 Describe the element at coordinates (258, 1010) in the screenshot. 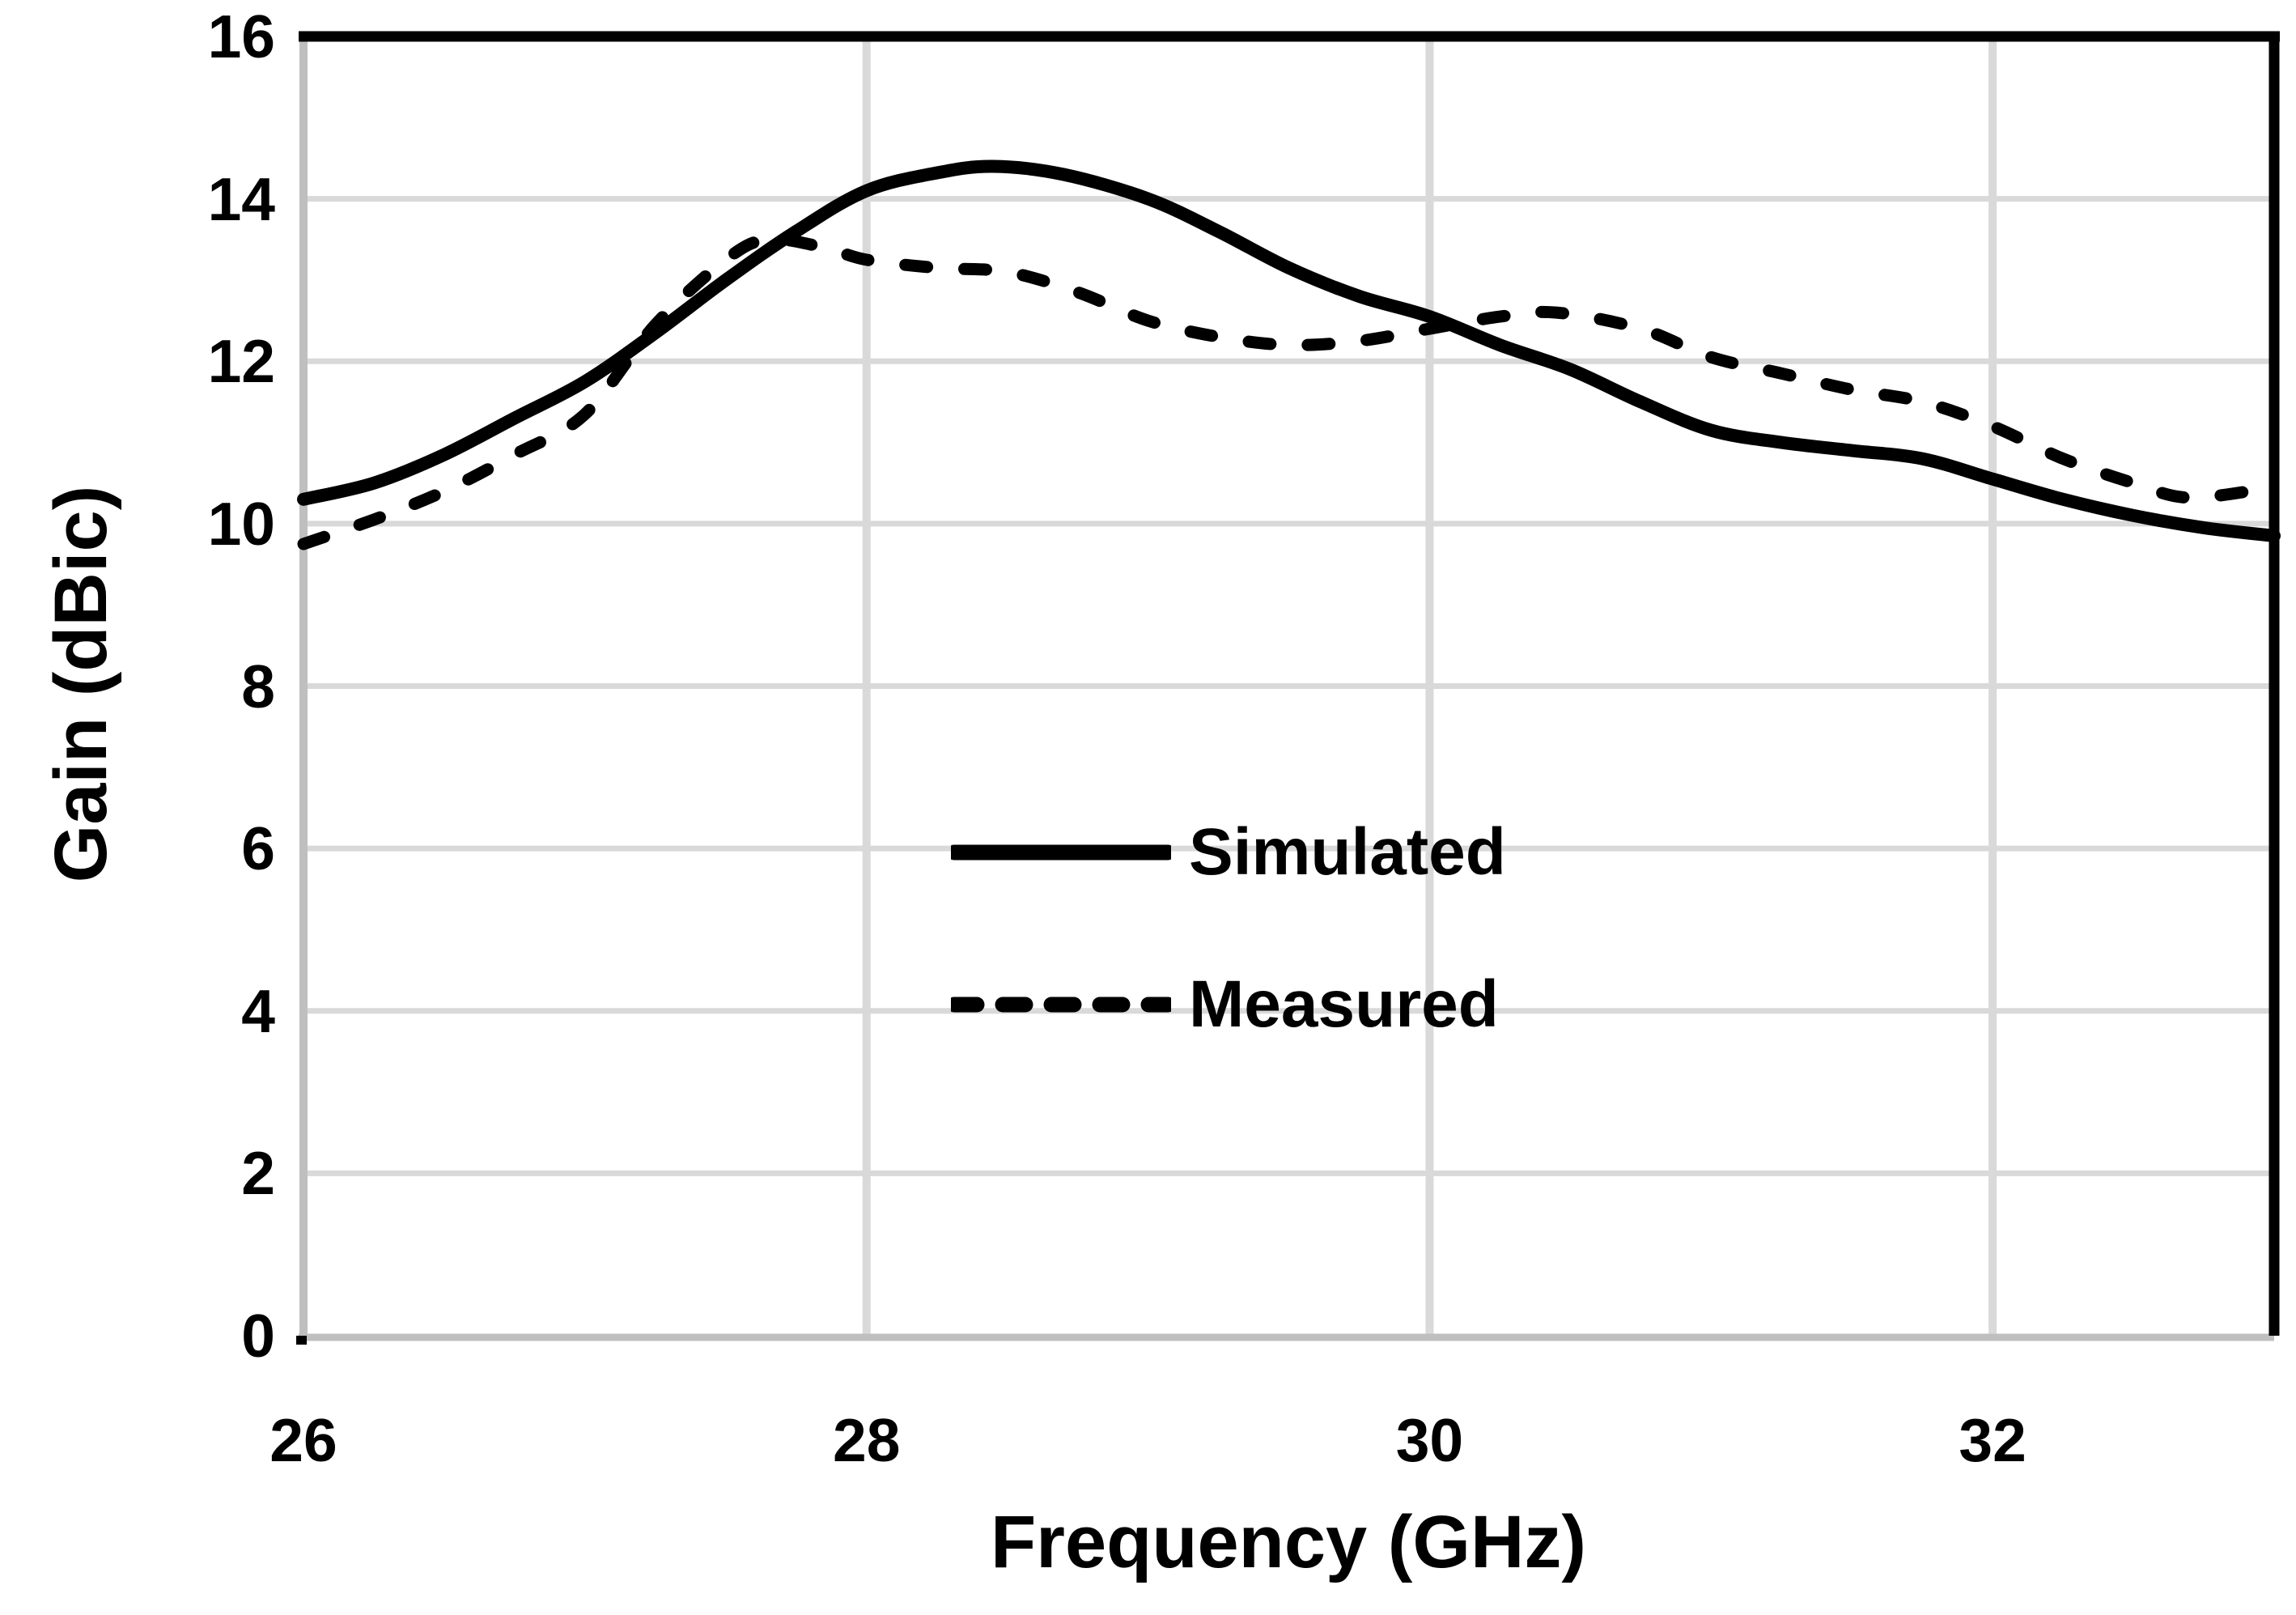

I see `y-tick-label-4: 4` at that location.